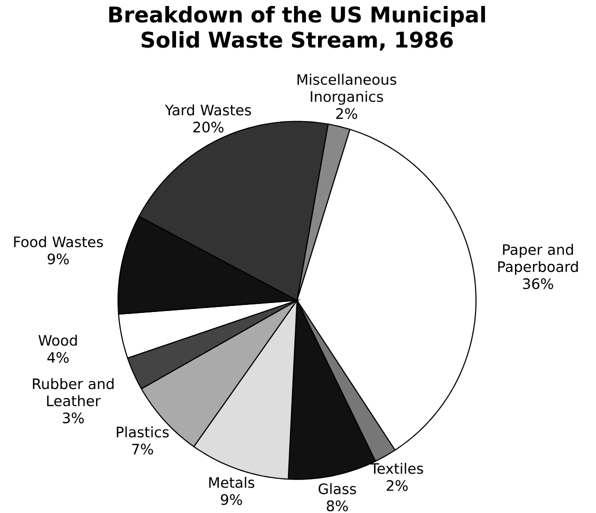  What do you see at coordinates (208, 127) in the screenshot?
I see `data-label: 20%` at bounding box center [208, 127].